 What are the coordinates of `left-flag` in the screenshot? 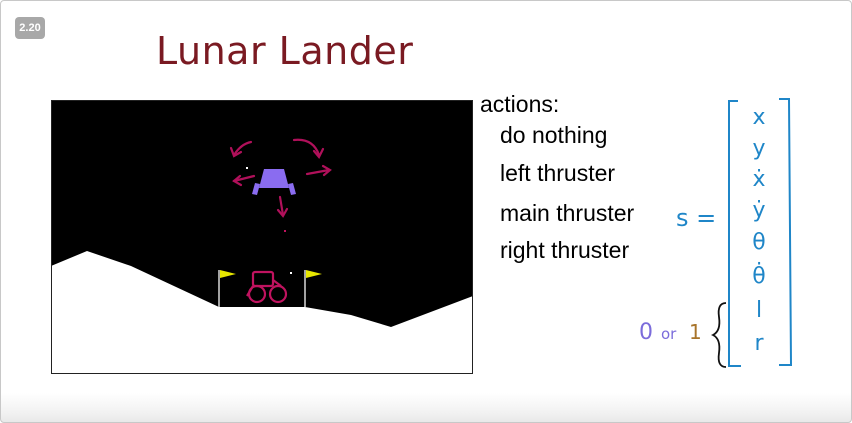 It's located at (228, 274).